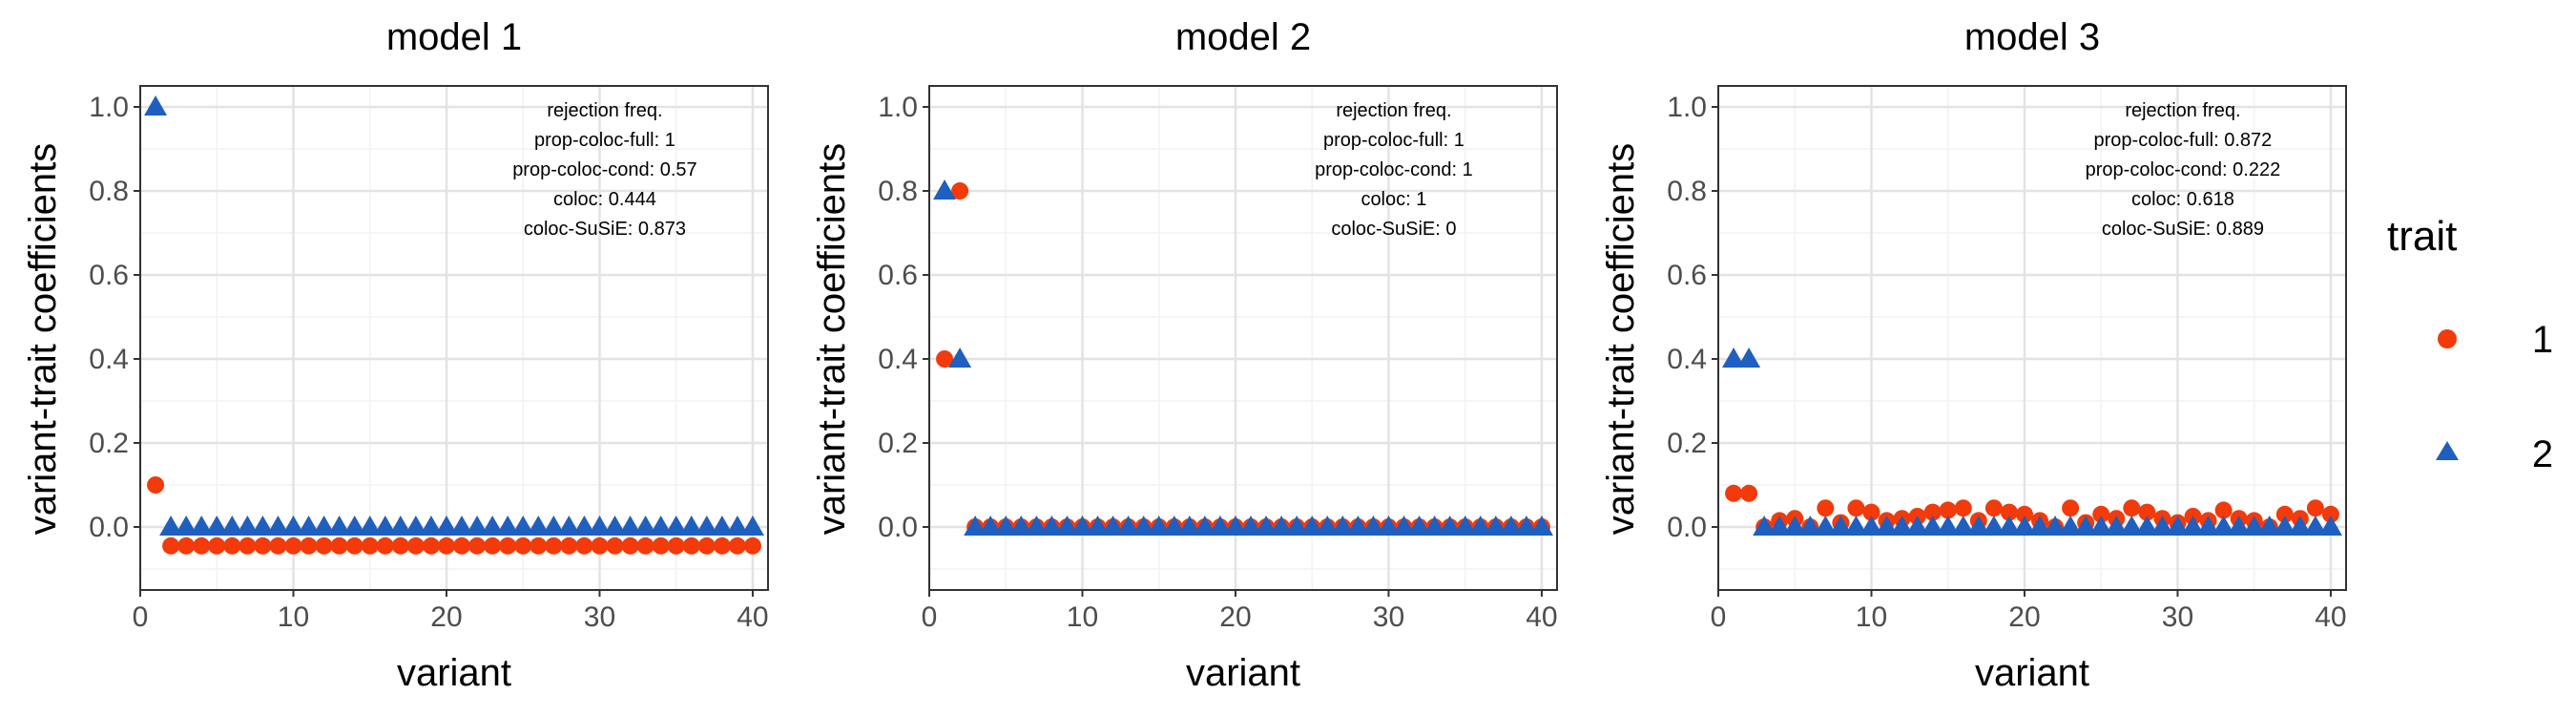 This screenshot has height=716, width=2576. I want to click on annotation-line: prop-coloc-cond: 0.222, so click(2183, 169).